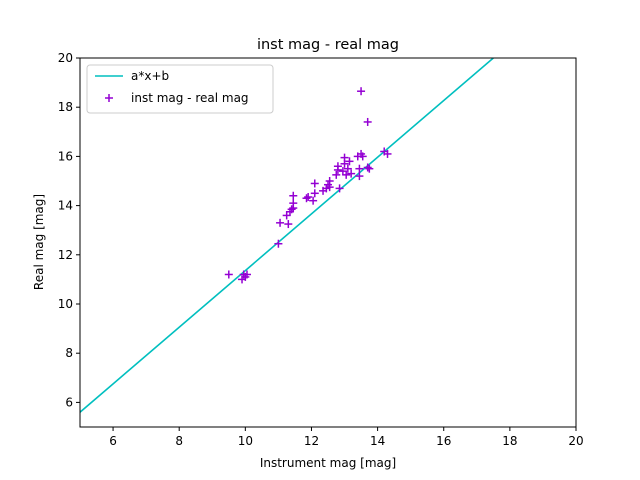  I want to click on y-tick-label: 18, so click(65, 107).